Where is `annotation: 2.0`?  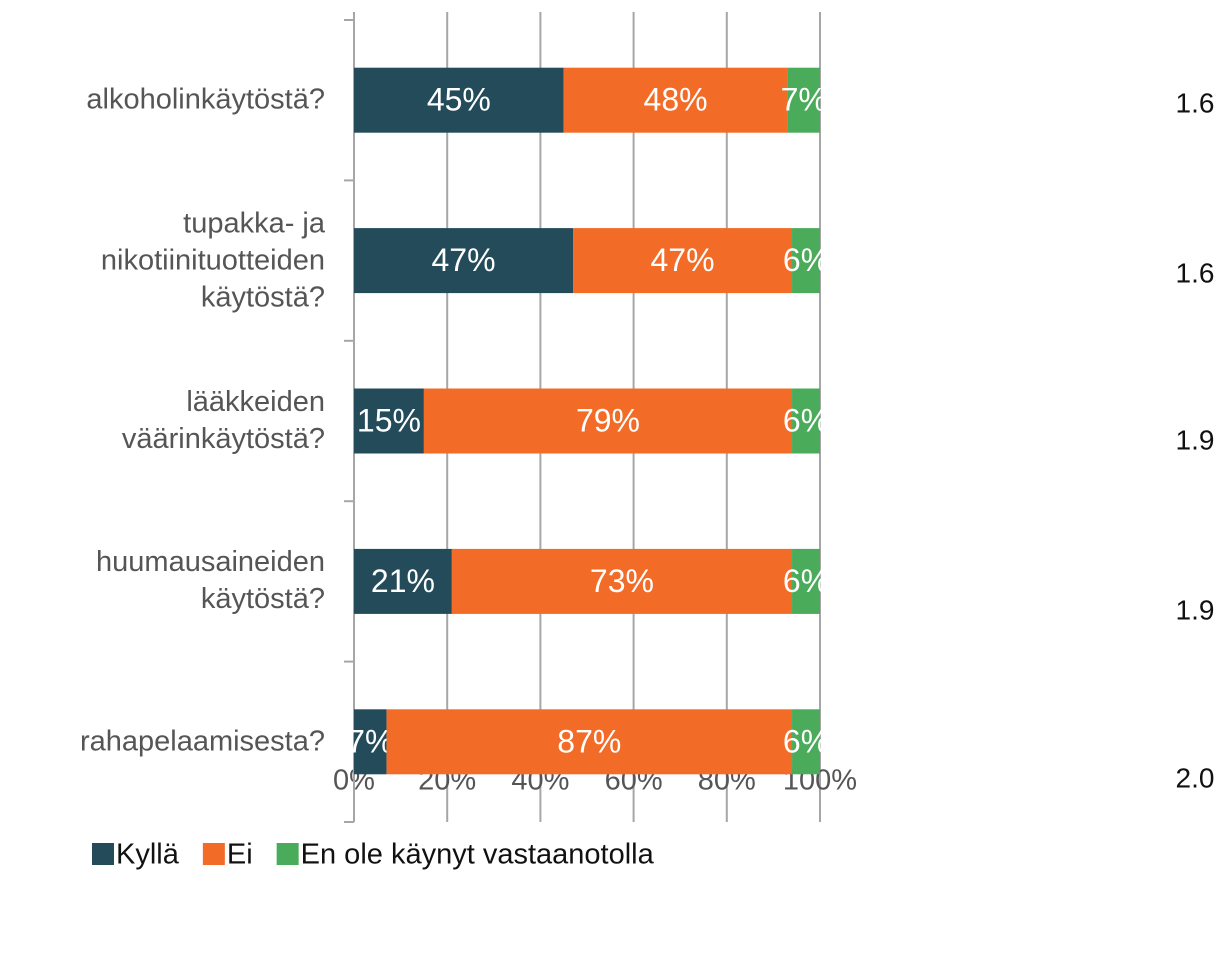
annotation: 2.0 is located at coordinates (1195, 777).